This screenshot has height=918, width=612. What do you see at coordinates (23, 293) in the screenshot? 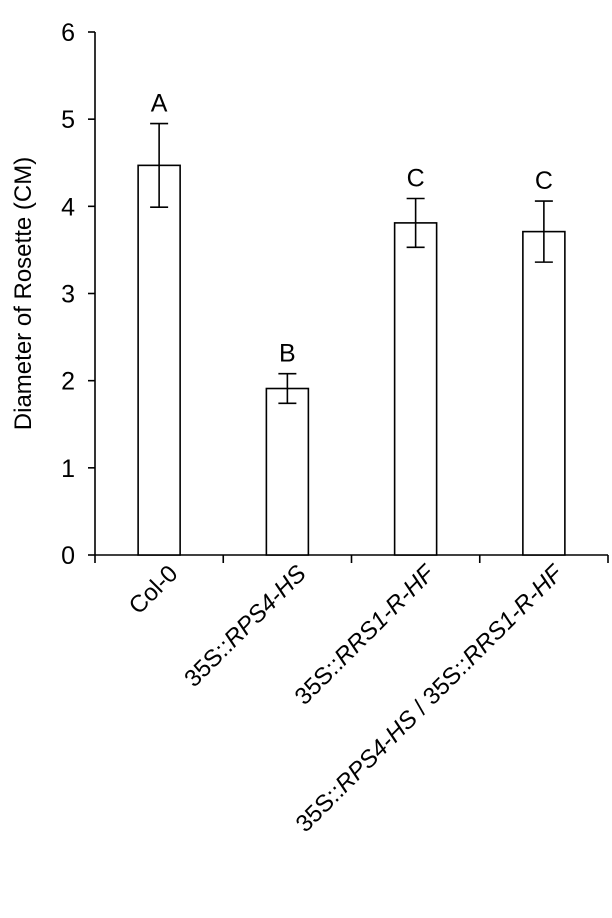
I see `y-axis-title: Diameter of Rosette (CM)` at bounding box center [23, 293].